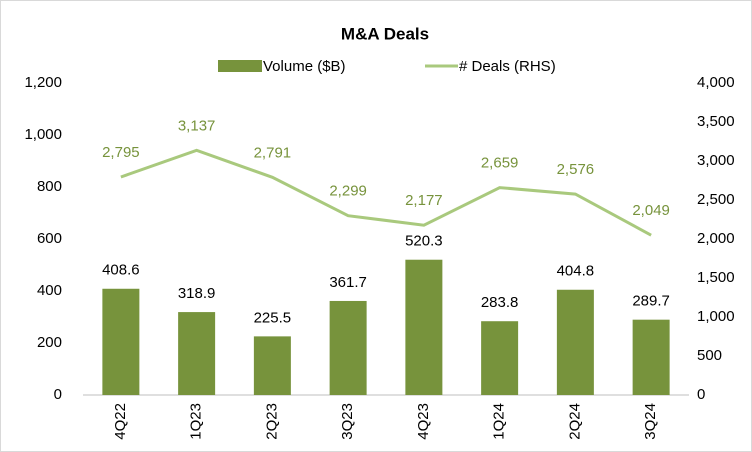 The height and width of the screenshot is (452, 752). I want to click on bar-value-label: 225.5, so click(273, 317).